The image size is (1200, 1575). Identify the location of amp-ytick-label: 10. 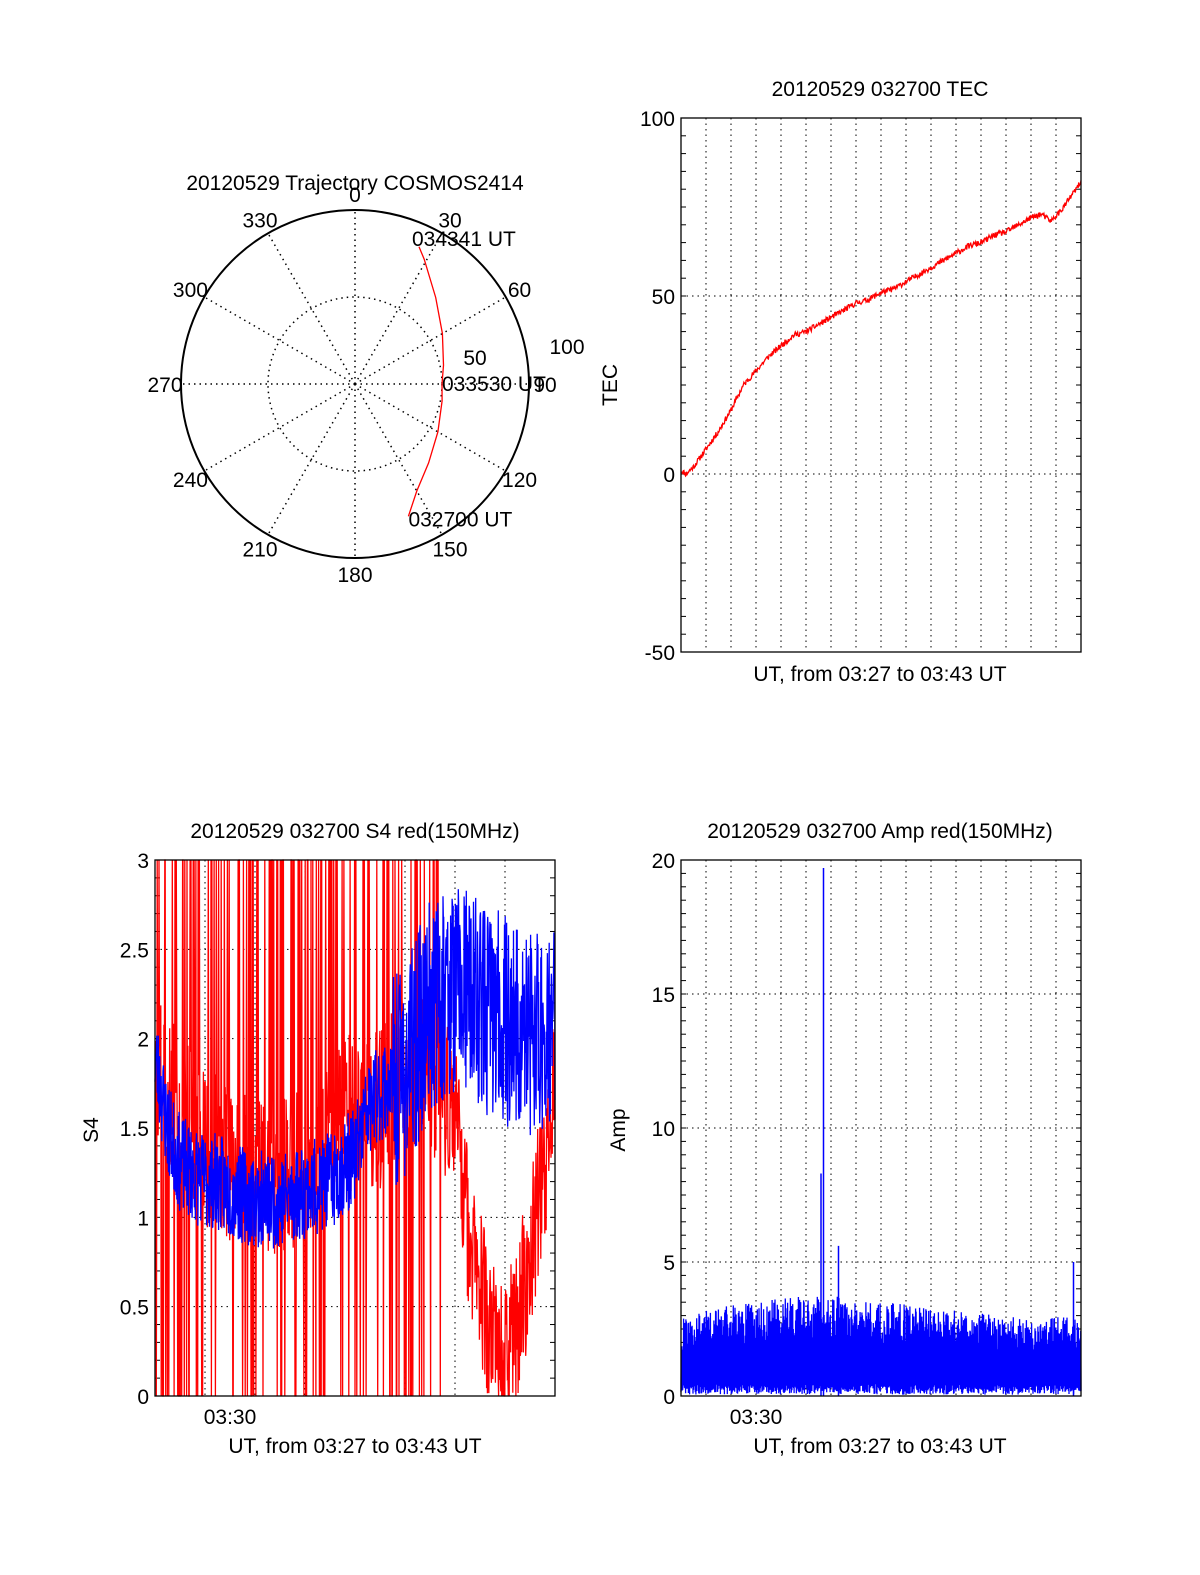
(663, 1129).